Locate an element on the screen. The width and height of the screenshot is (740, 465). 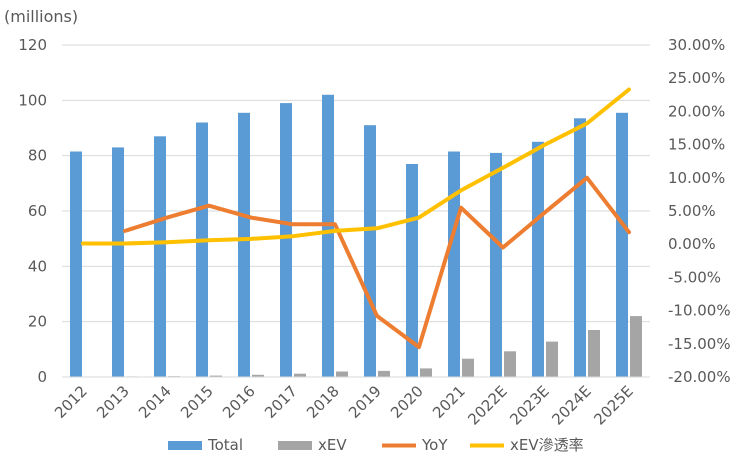
right-axis-tick-label: -20.00% is located at coordinates (699, 377).